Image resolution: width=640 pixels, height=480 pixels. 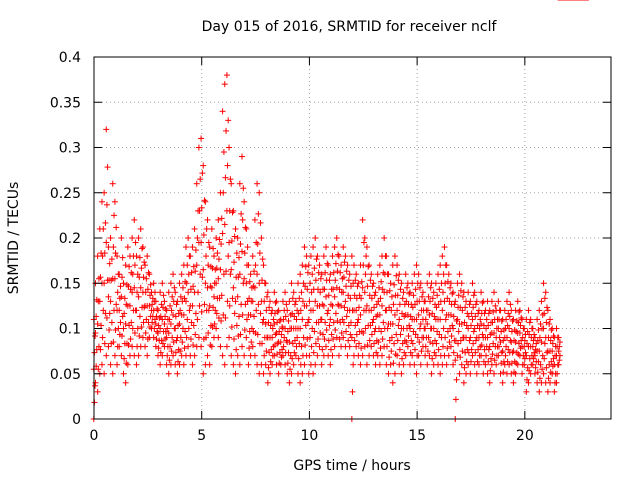 I want to click on y-tick-label: 0.2, so click(x=70, y=239).